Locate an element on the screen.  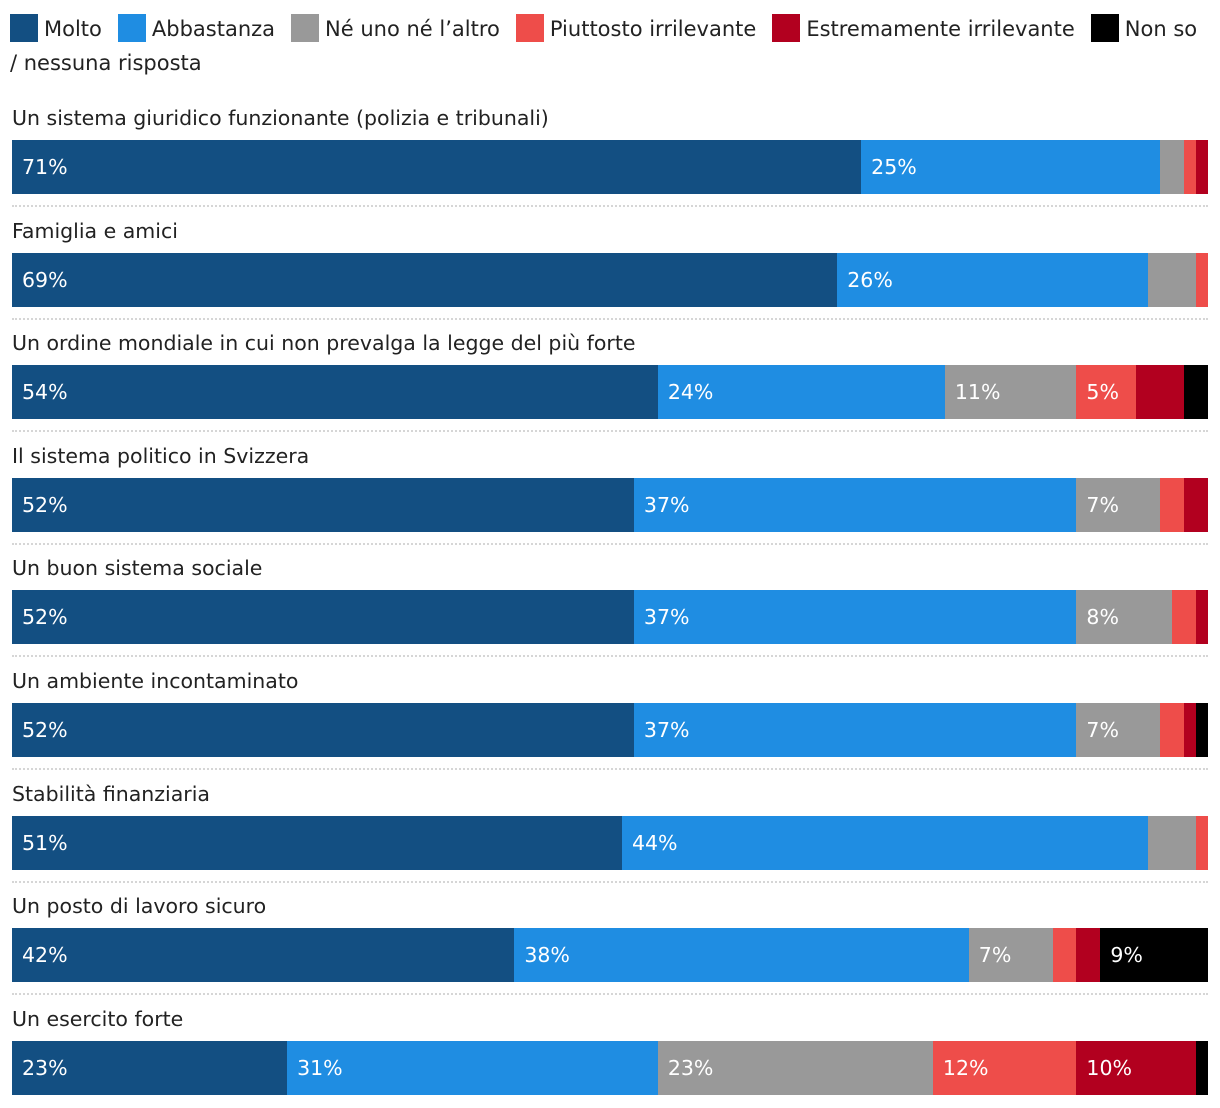
data-label: 51% is located at coordinates (45, 842).